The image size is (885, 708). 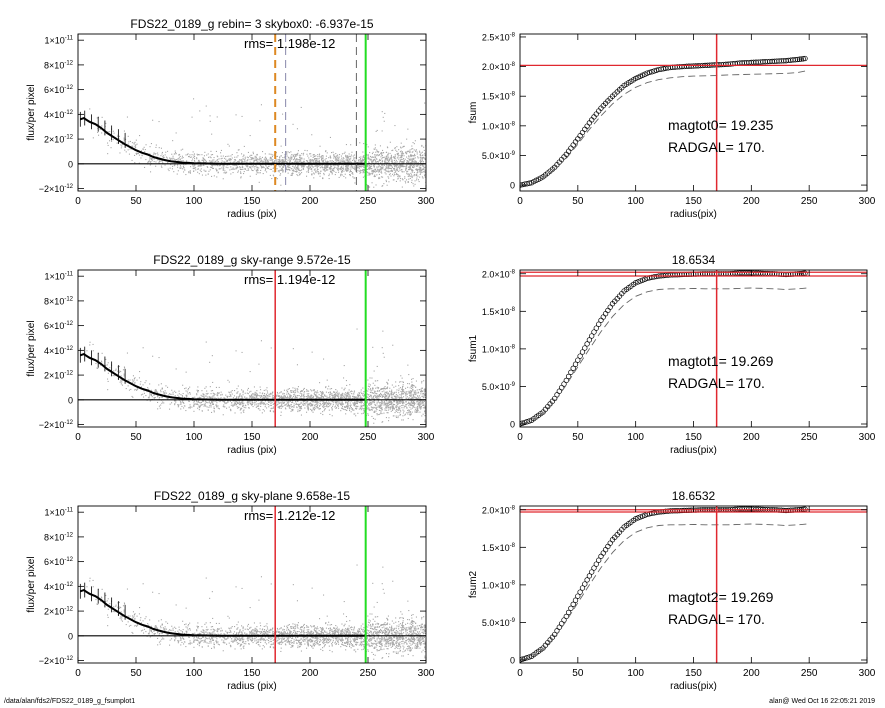 I want to click on y-tick-label: 1×10⁻¹¹, so click(x=58, y=41).